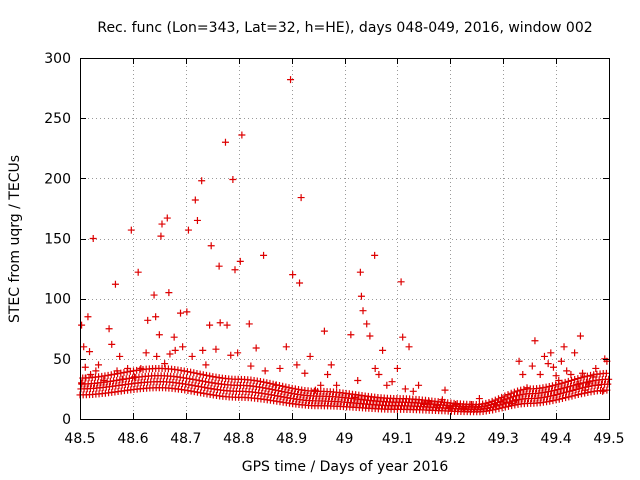 Image resolution: width=640 pixels, height=480 pixels. I want to click on y-tick-label: 200, so click(57, 179).